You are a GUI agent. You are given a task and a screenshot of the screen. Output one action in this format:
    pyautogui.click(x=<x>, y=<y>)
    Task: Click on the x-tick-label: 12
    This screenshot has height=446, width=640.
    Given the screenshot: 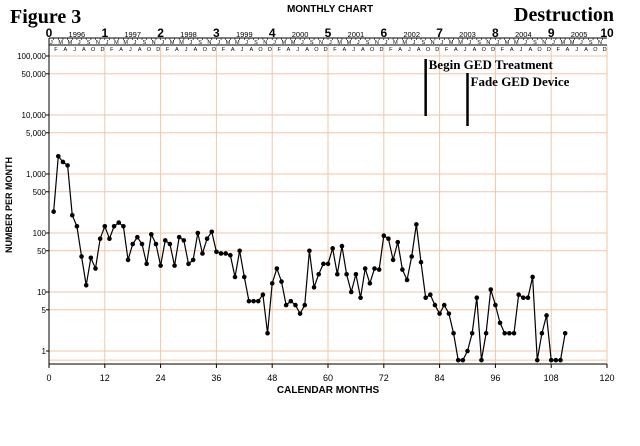 What is the action you would take?
    pyautogui.click(x=105, y=378)
    